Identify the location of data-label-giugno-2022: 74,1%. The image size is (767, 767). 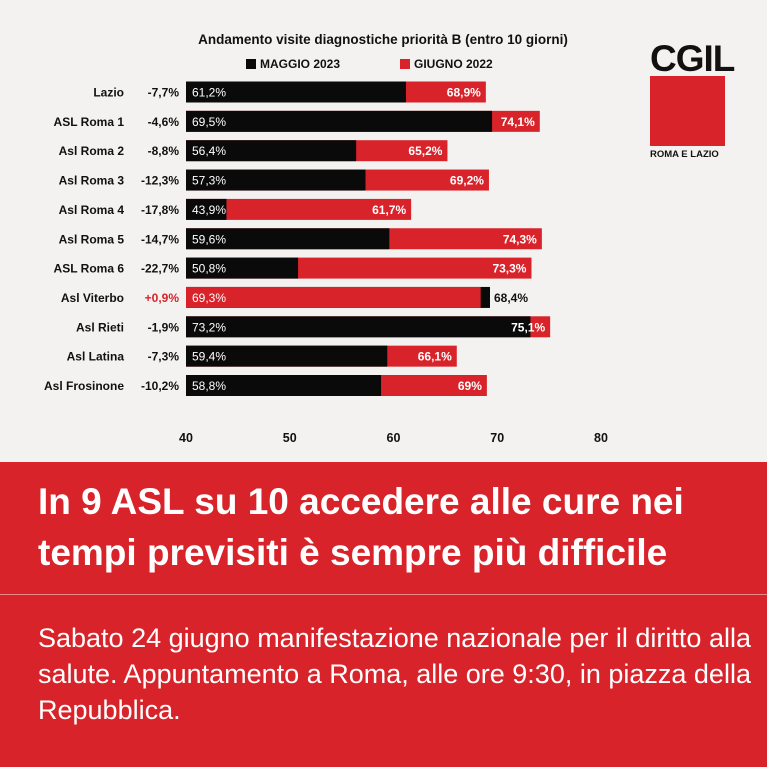
(518, 122).